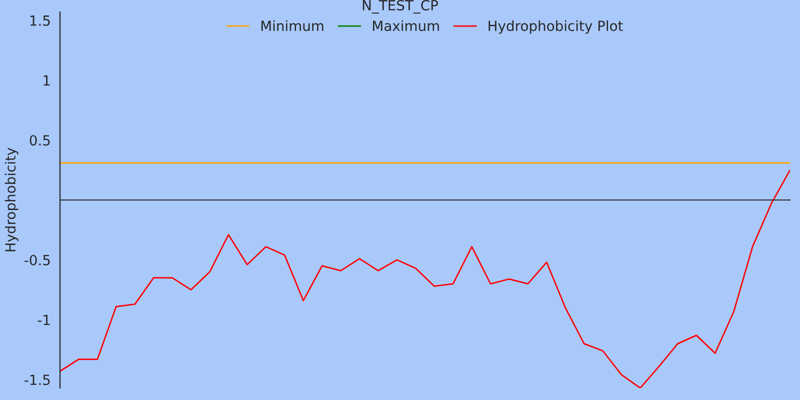 This screenshot has width=800, height=400. I want to click on legend-label: Hydrophobicity Plot, so click(555, 27).